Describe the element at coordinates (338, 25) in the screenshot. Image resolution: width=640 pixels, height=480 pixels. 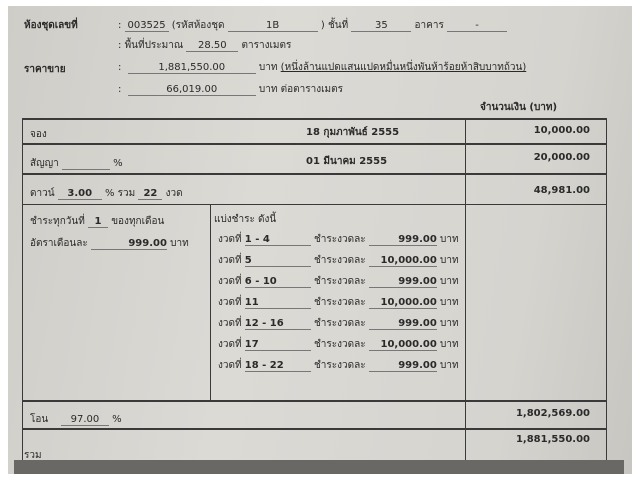
I see `floor-label: ชั้นที่` at that location.